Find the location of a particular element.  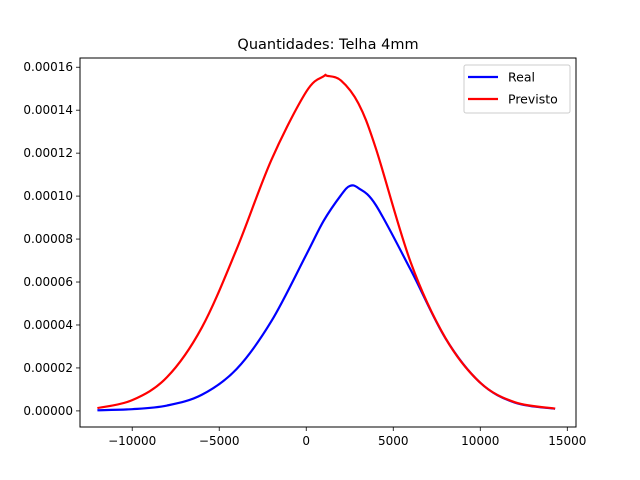

chart-title: Quantidades: Telha 4mm is located at coordinates (327, 45).